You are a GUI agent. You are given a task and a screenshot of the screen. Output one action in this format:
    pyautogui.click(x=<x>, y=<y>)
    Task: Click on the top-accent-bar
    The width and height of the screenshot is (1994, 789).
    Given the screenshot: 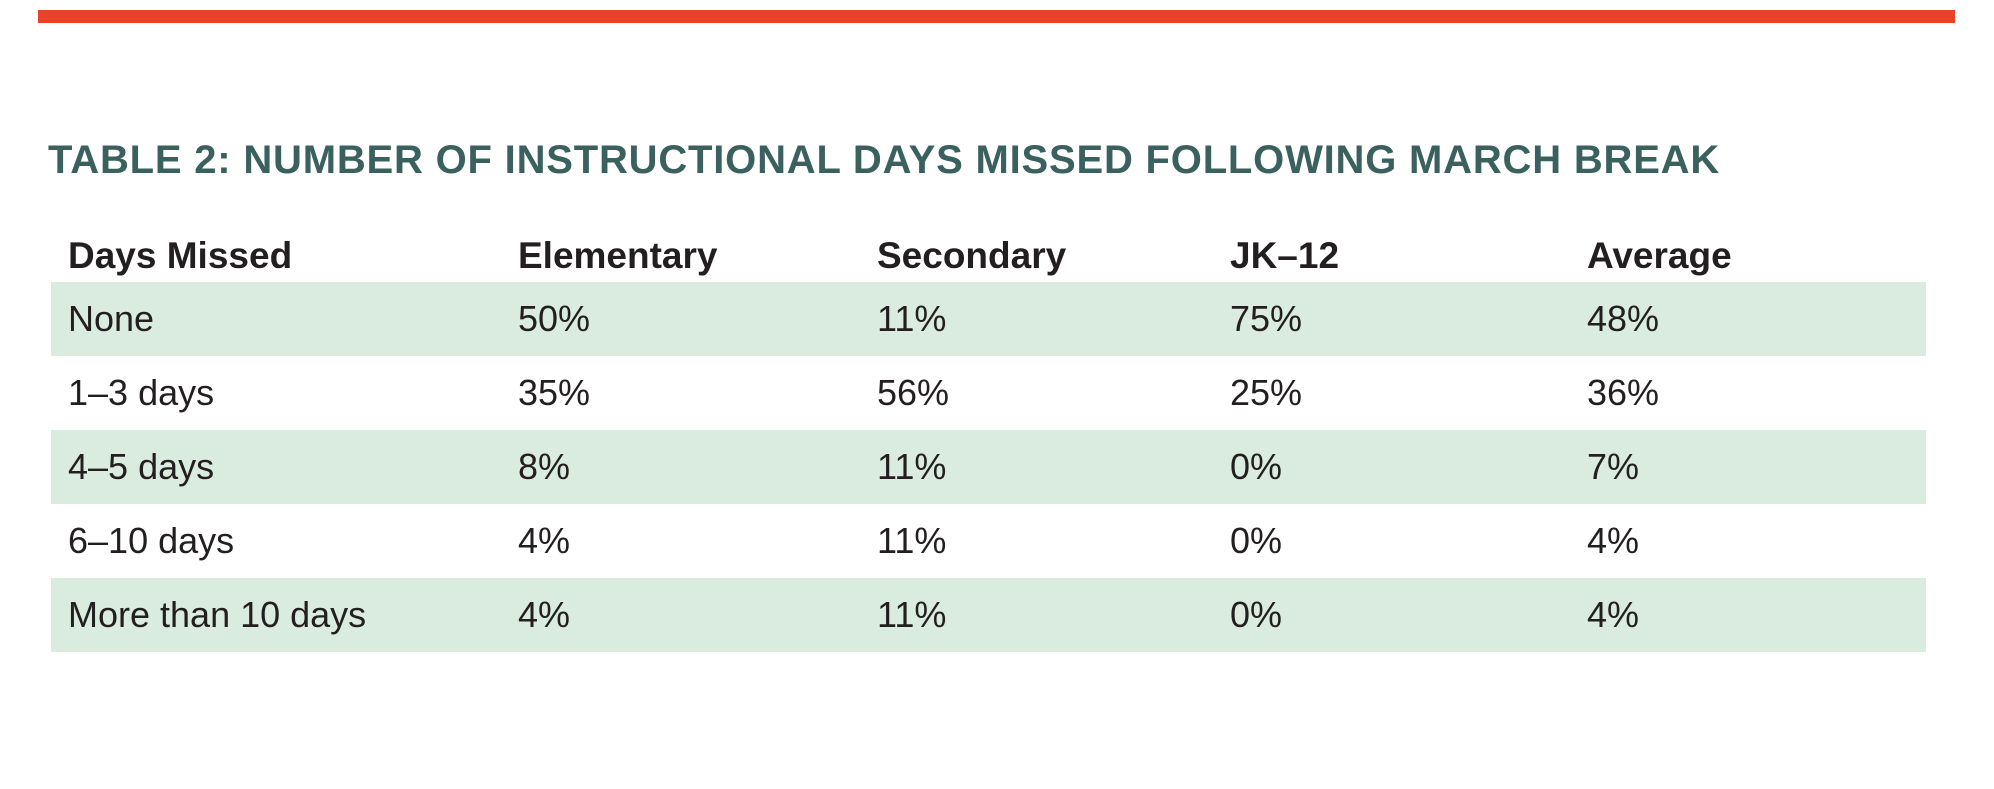 What is the action you would take?
    pyautogui.click(x=996, y=16)
    